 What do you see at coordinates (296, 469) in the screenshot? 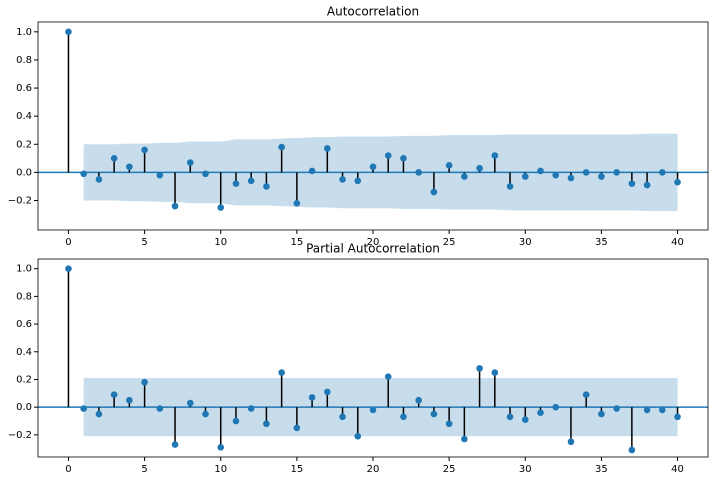
I see `x-tick-label: 15` at bounding box center [296, 469].